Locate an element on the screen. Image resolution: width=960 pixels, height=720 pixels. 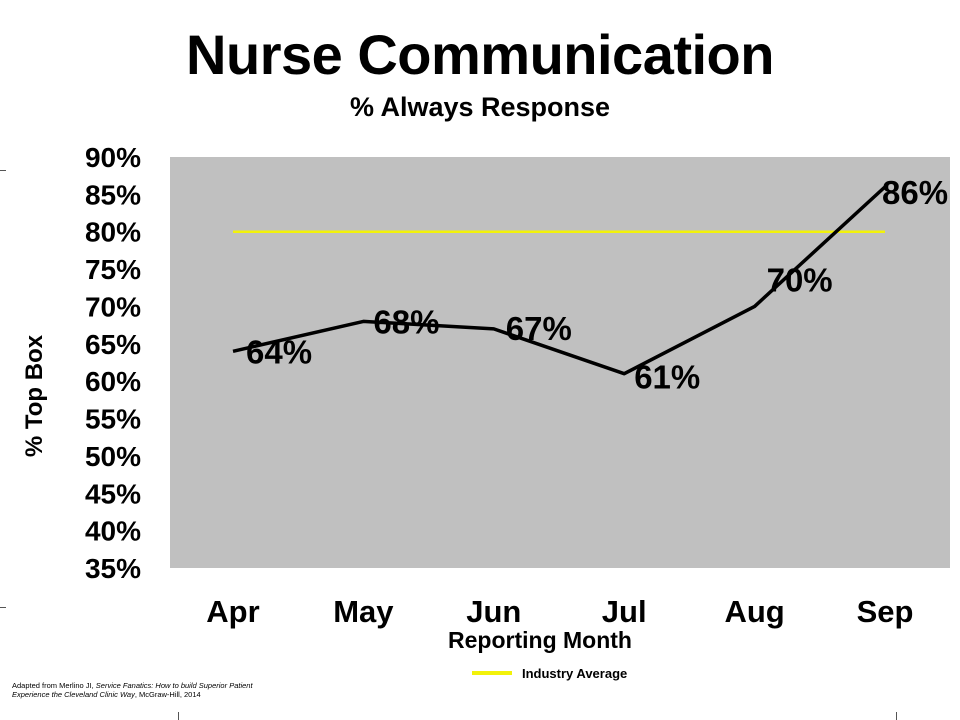
source-line2-italic: Experience the Cleveland Clinic Way is located at coordinates (73, 694).